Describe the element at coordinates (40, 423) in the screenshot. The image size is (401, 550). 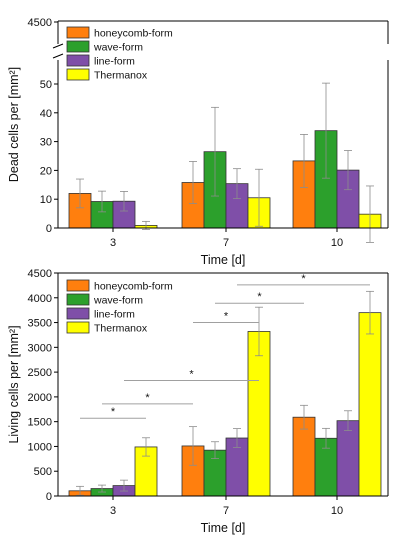
I see `y-tick-label: 1500` at that location.